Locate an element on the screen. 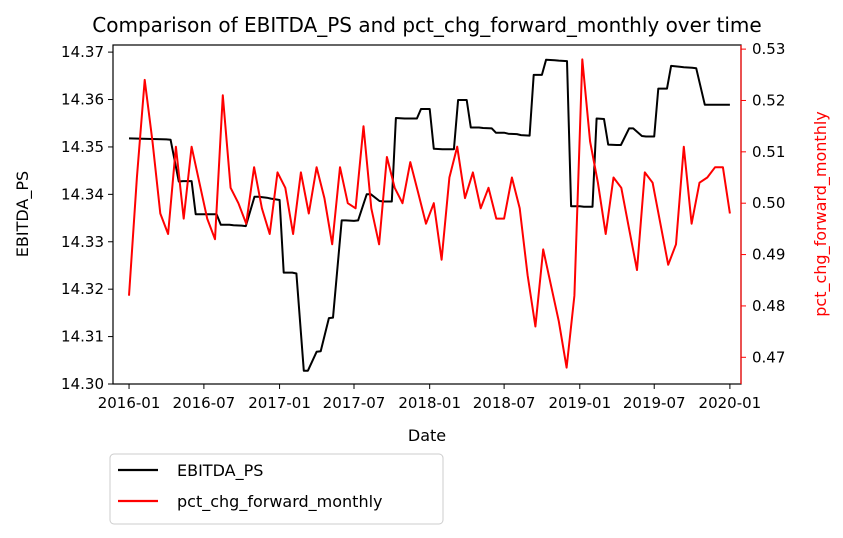 This screenshot has height=538, width=843. legend-frame is located at coordinates (276, 489).